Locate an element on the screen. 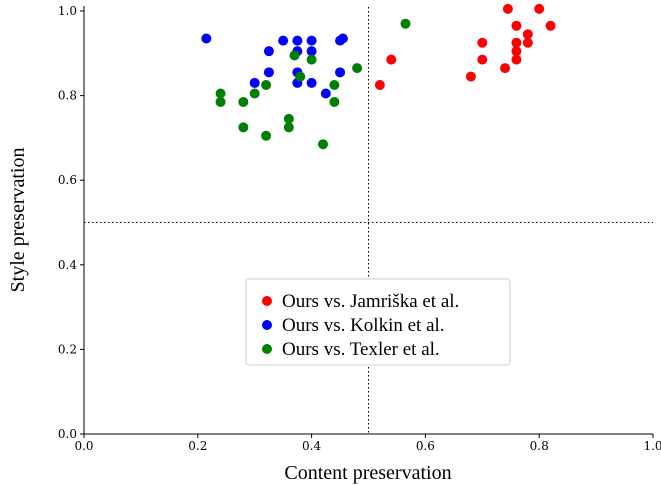  x-ticks: 0.0 0.2 0.4 0.6 0.8 1.0 is located at coordinates (367, 443).